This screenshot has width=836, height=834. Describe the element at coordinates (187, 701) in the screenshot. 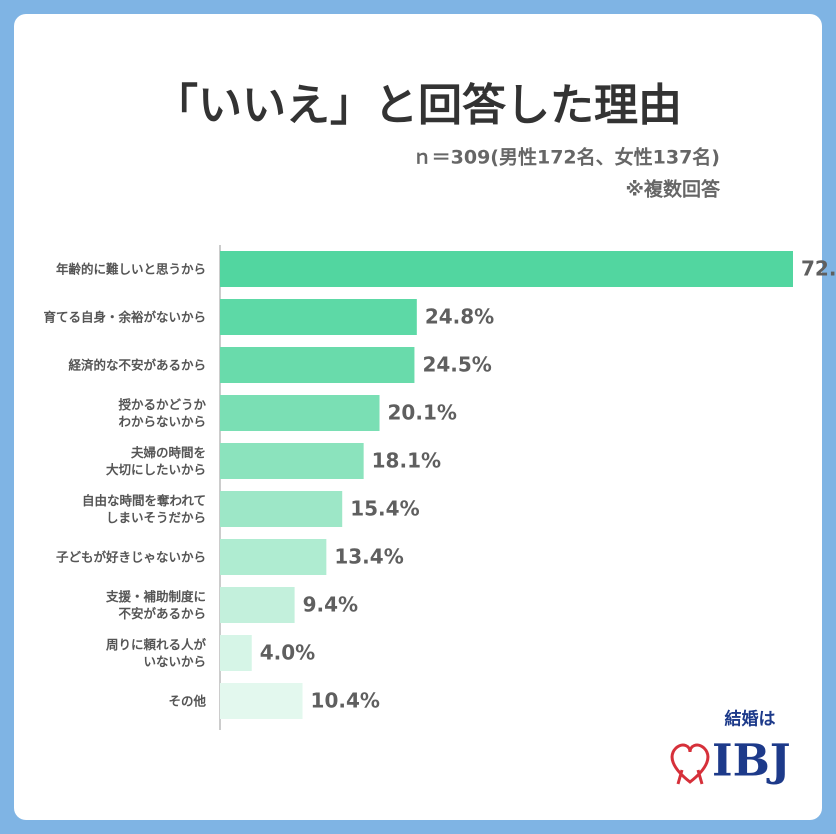

I see `category-label: その他` at that location.